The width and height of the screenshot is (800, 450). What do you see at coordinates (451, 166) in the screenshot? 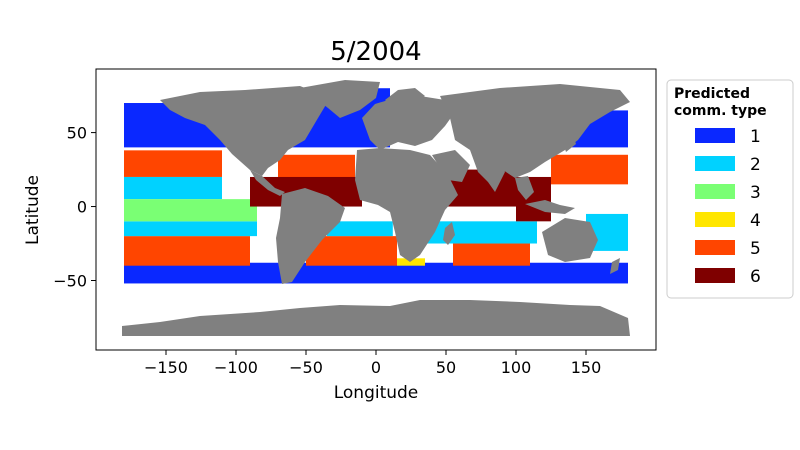
I see `land-arabia` at bounding box center [451, 166].